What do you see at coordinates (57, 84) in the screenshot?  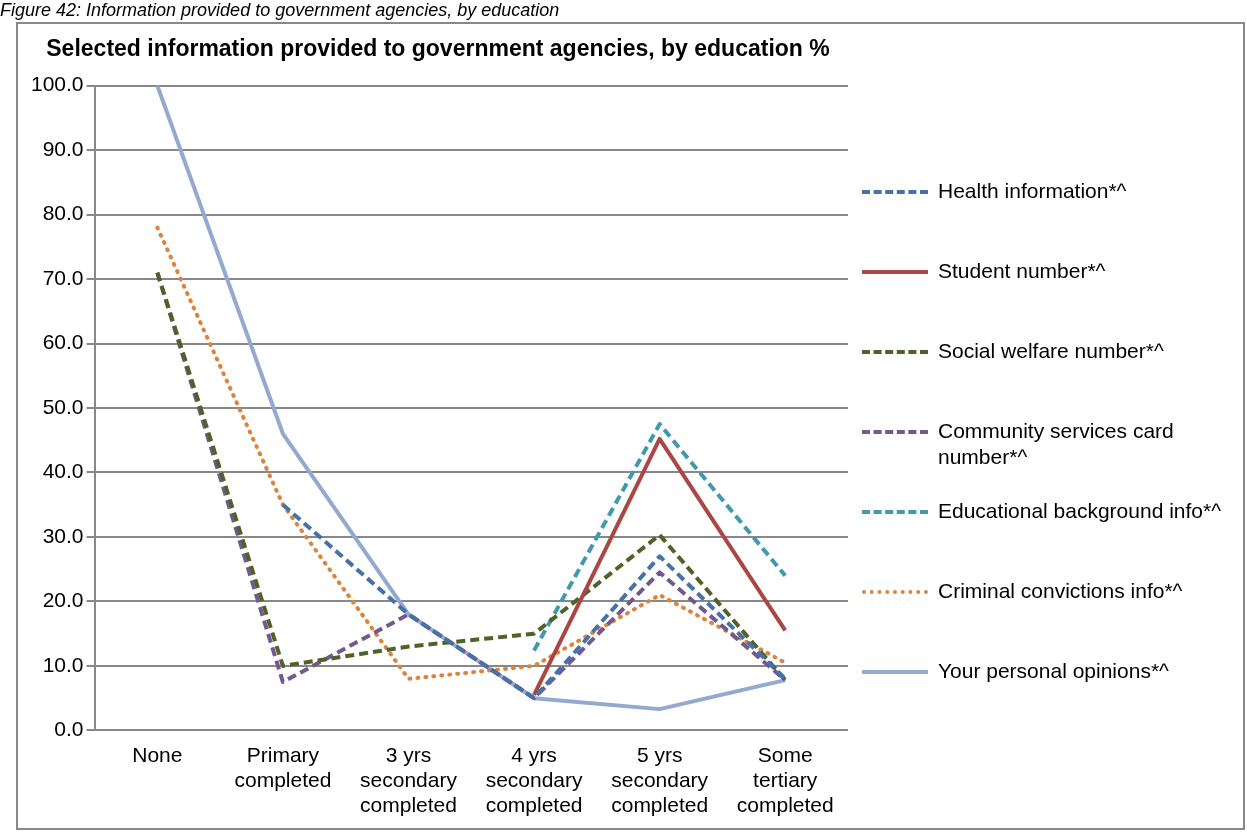 I see `y-tick-label: 100.0` at bounding box center [57, 84].